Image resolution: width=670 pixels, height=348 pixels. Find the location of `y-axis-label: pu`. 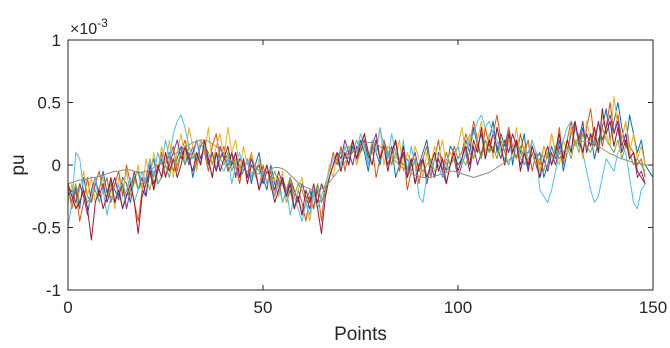

y-axis-label: pu is located at coordinates (18, 164).